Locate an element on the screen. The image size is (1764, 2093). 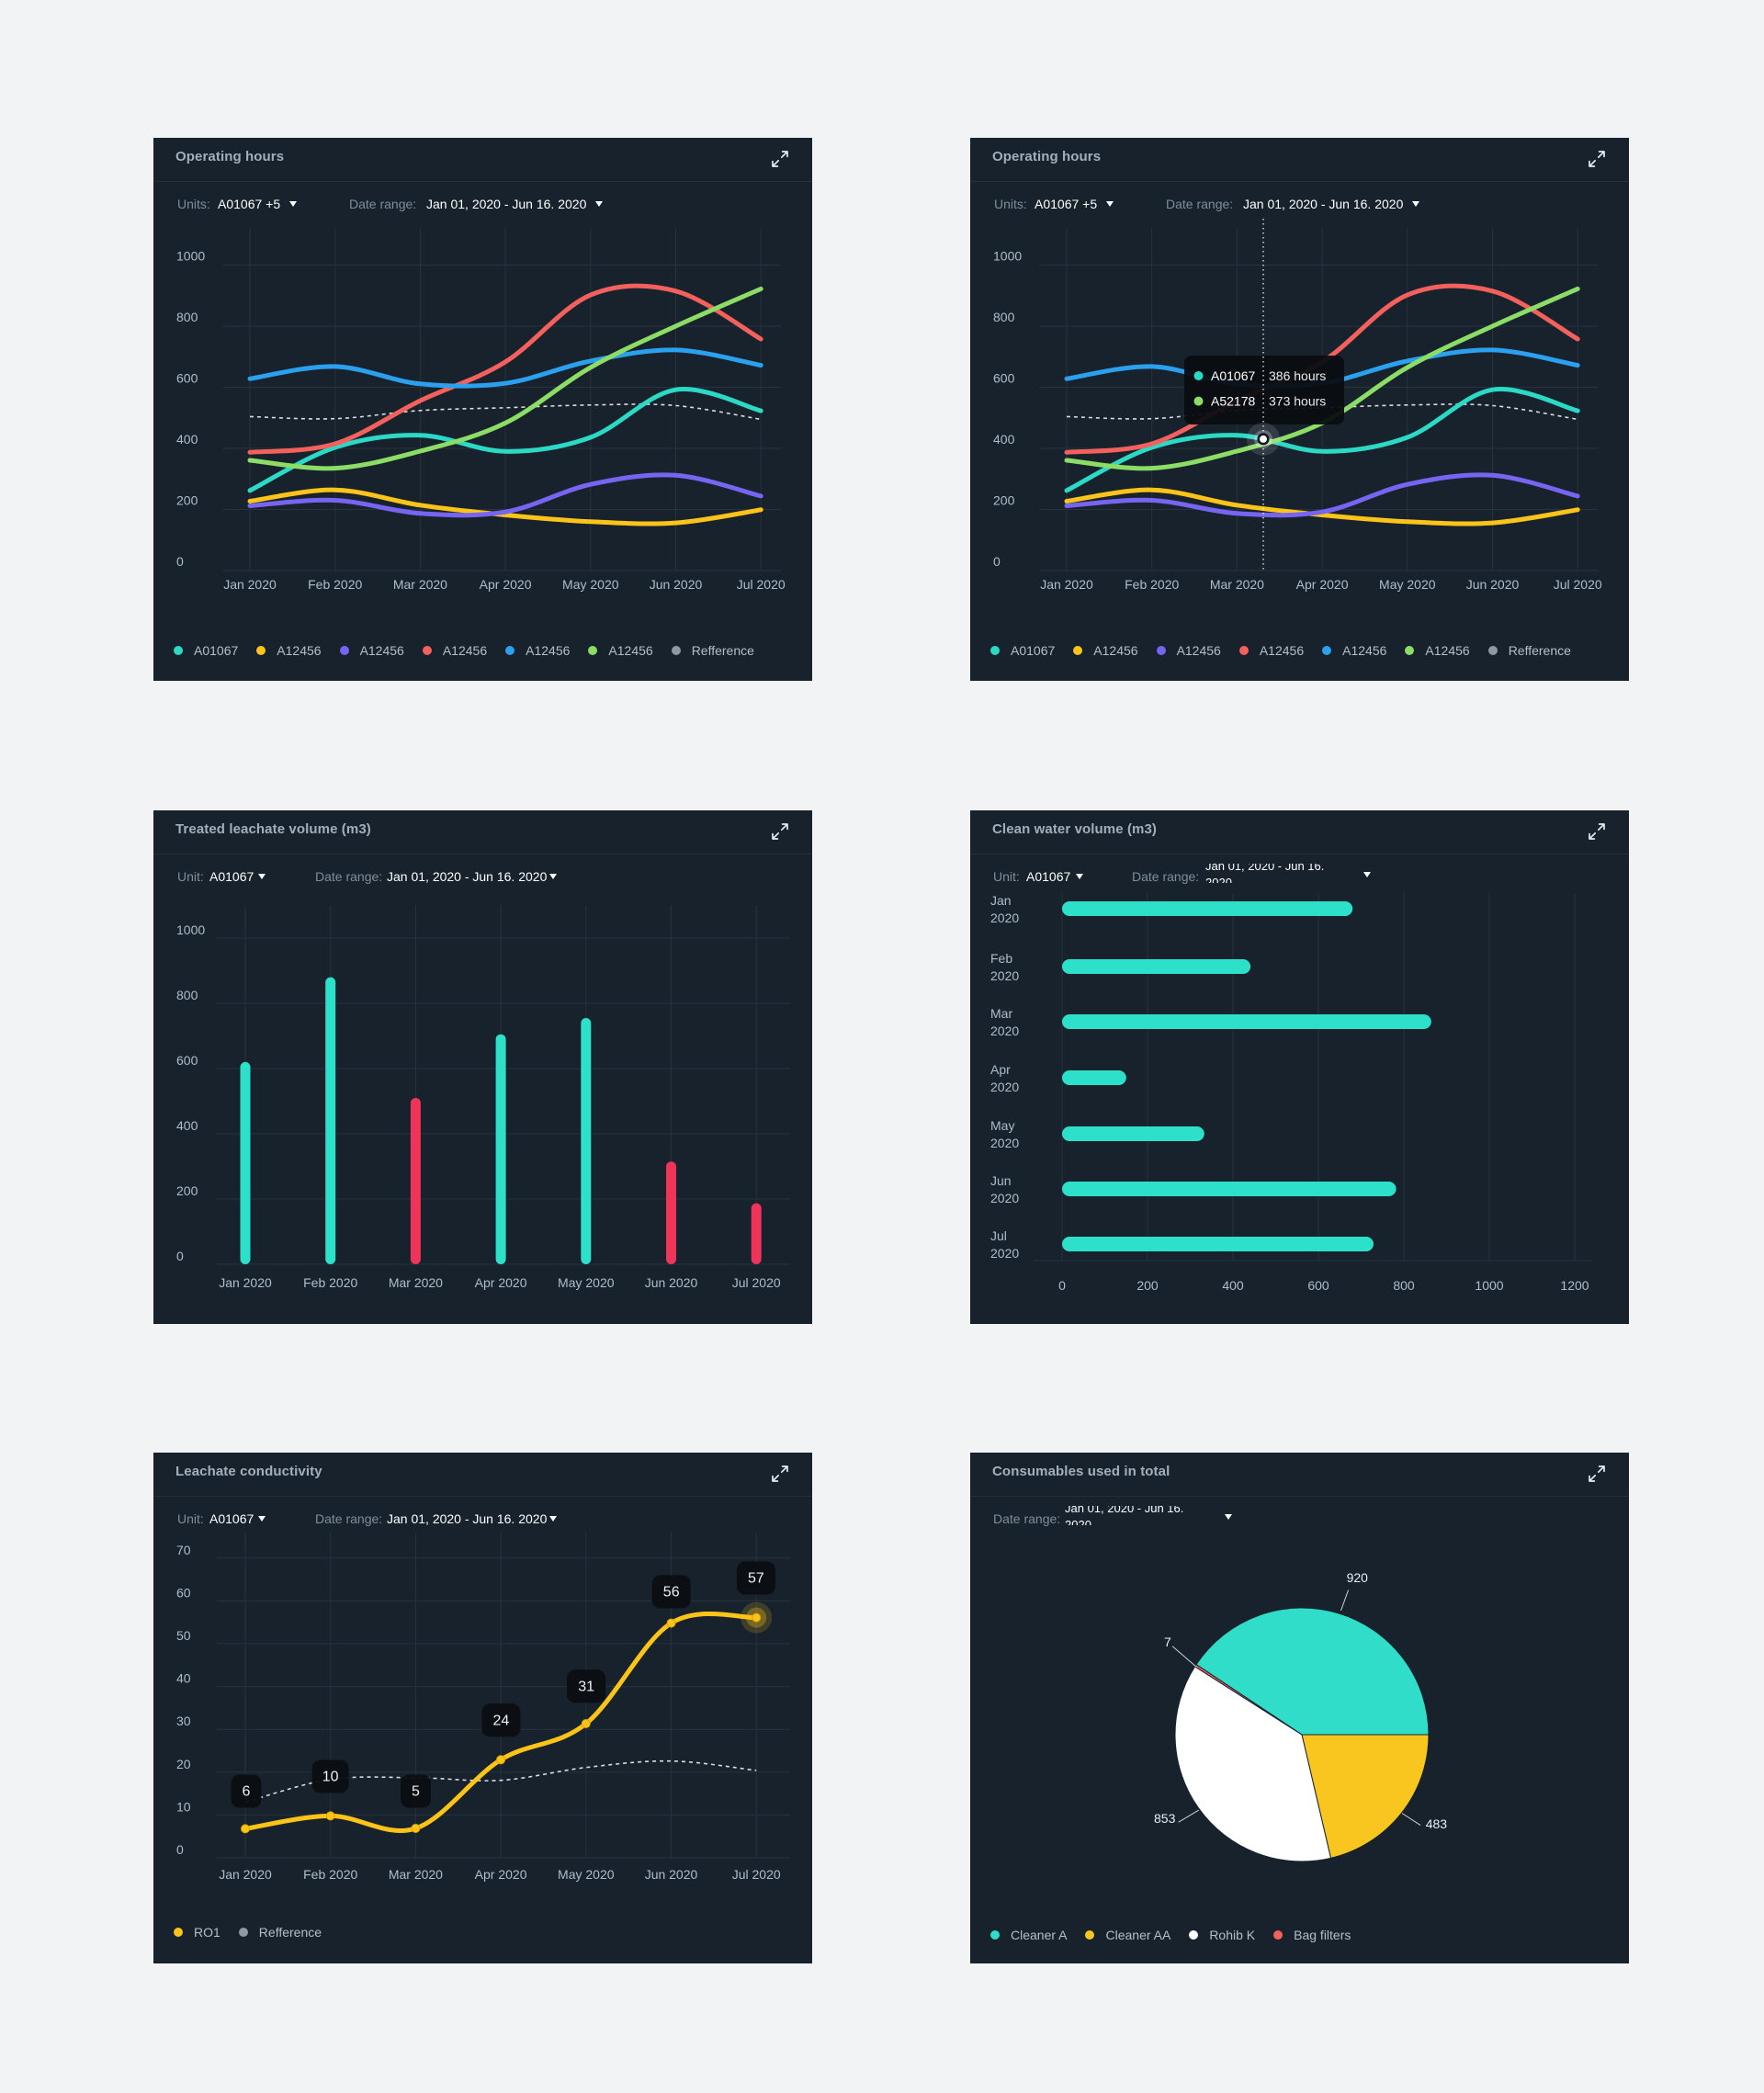
svg-text: 373 hours is located at coordinates (1297, 401).